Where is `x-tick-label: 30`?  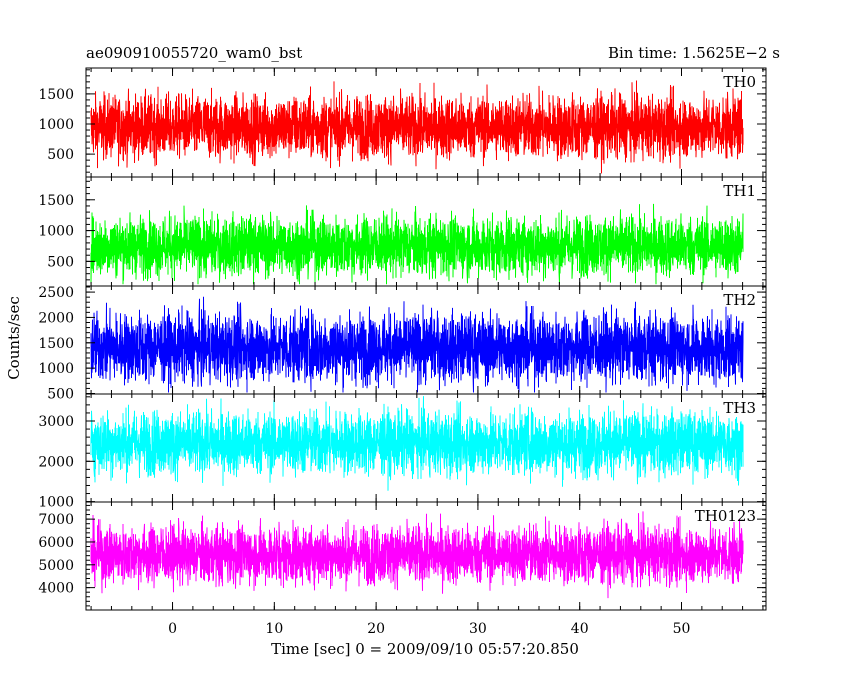
x-tick-label: 30 is located at coordinates (478, 629).